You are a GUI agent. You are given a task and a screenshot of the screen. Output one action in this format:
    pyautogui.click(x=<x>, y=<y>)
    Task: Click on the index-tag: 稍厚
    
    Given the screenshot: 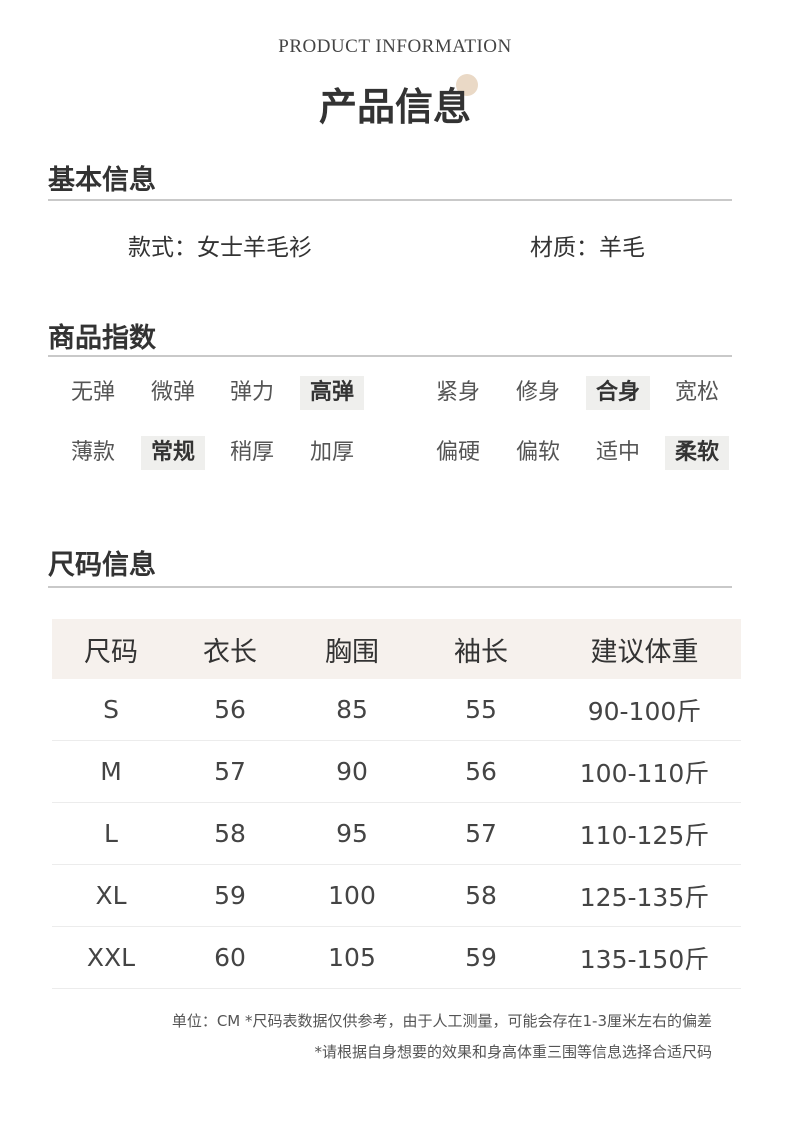 What is the action you would take?
    pyautogui.click(x=251, y=452)
    